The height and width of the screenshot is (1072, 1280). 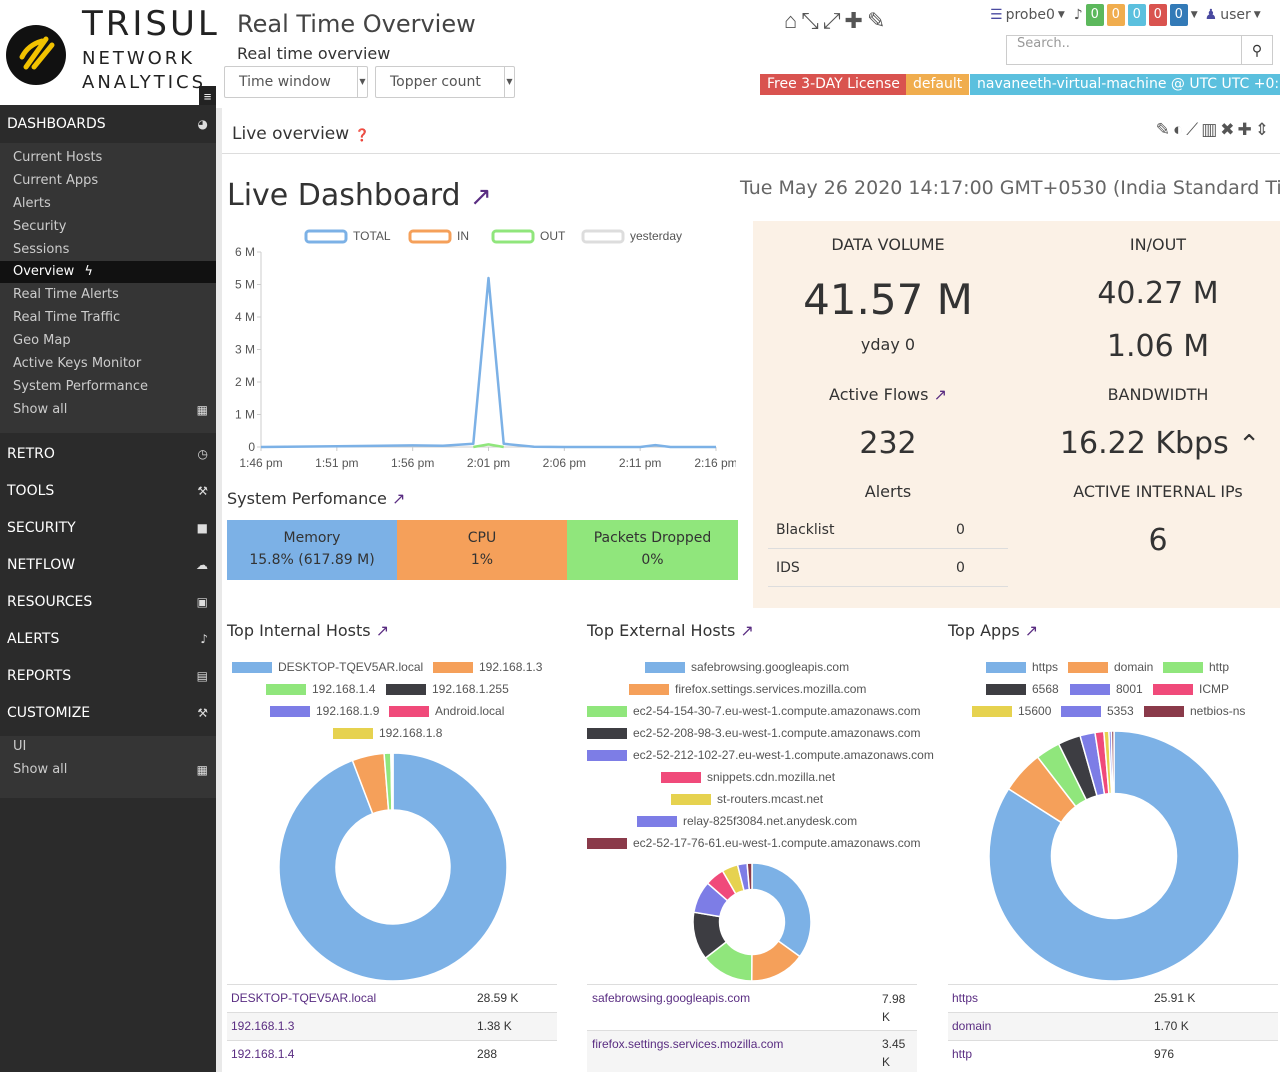 I want to click on sort-icon: ⇕, so click(x=1263, y=129).